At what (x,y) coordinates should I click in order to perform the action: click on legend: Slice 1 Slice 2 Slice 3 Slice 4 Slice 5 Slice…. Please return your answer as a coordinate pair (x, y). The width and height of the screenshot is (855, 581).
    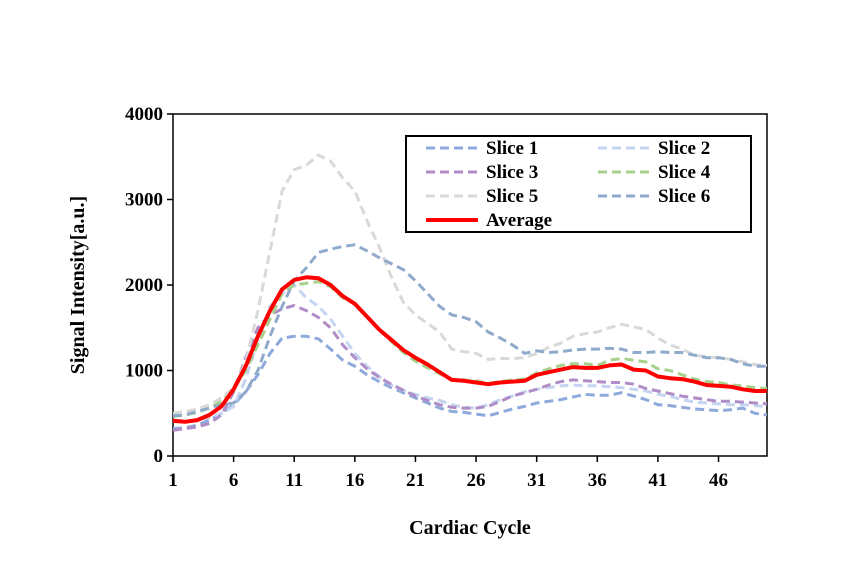
    Looking at the image, I should click on (578, 184).